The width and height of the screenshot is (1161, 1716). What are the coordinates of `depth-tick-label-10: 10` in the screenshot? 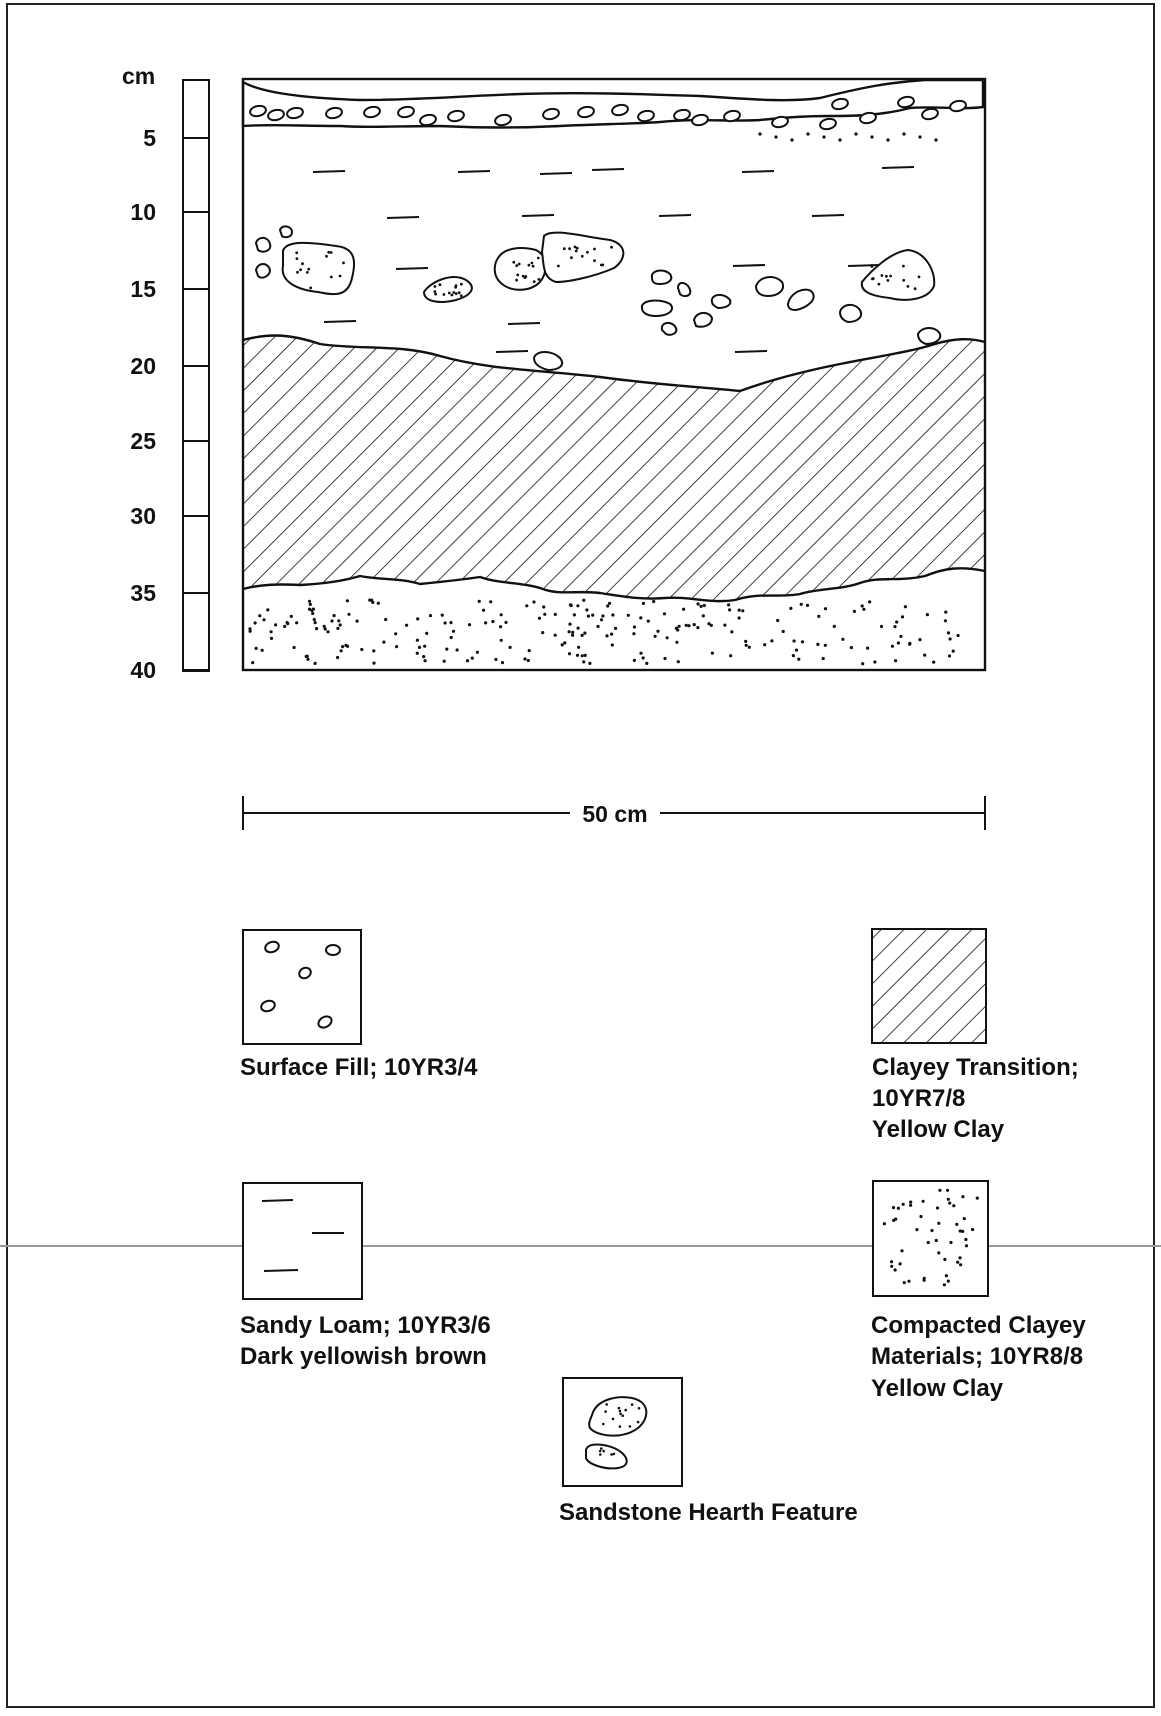 It's located at (143, 212).